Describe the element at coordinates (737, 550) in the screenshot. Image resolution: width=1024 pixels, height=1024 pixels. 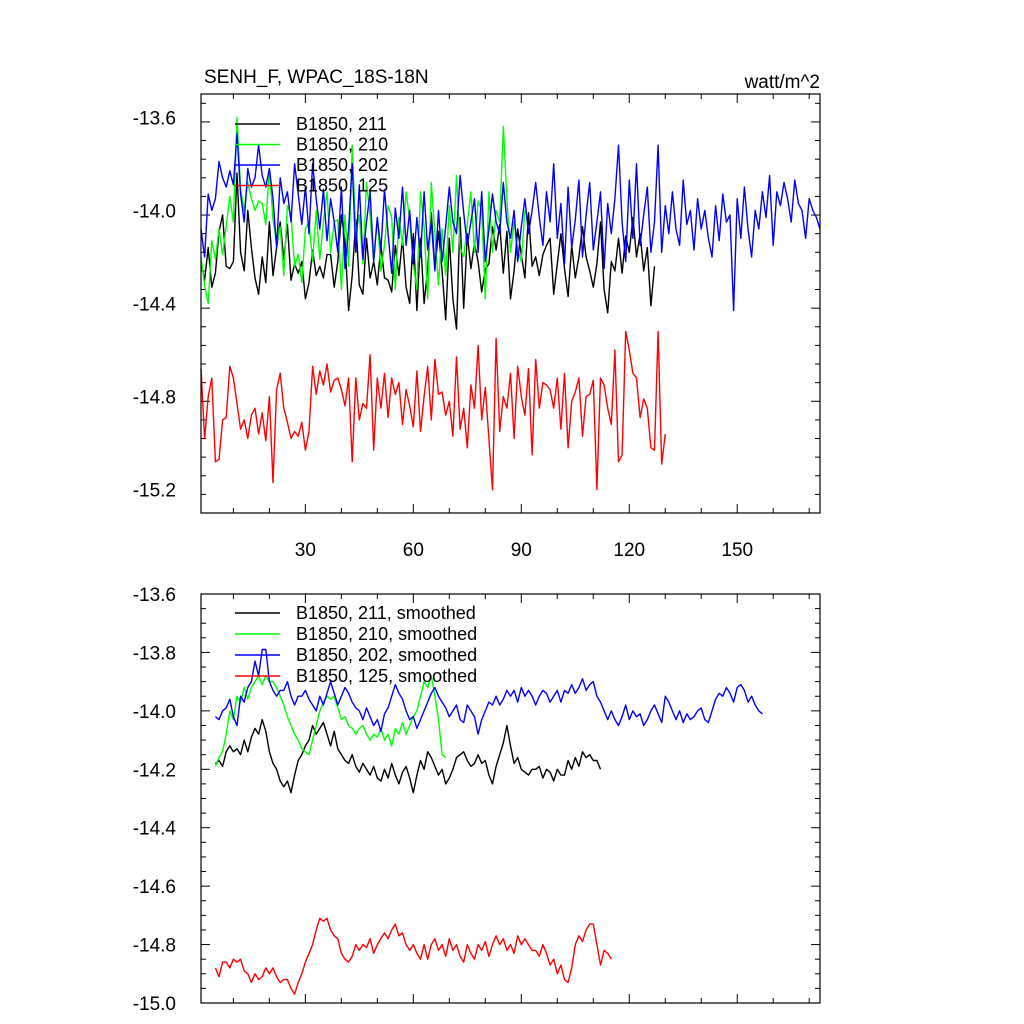
I see `x-tick-label: 150` at that location.